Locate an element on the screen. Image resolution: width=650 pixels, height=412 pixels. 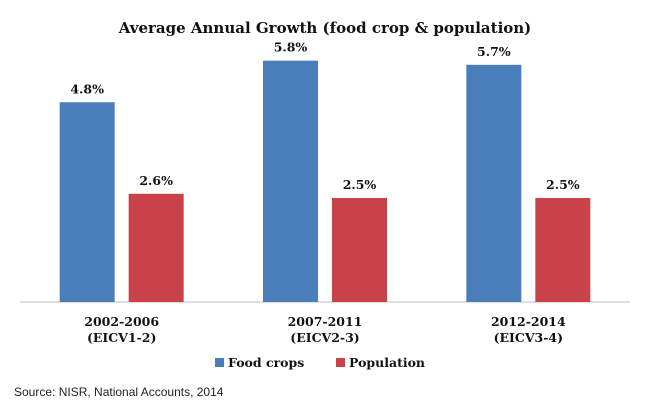
data-label-population-0: 2.6% is located at coordinates (156, 180).